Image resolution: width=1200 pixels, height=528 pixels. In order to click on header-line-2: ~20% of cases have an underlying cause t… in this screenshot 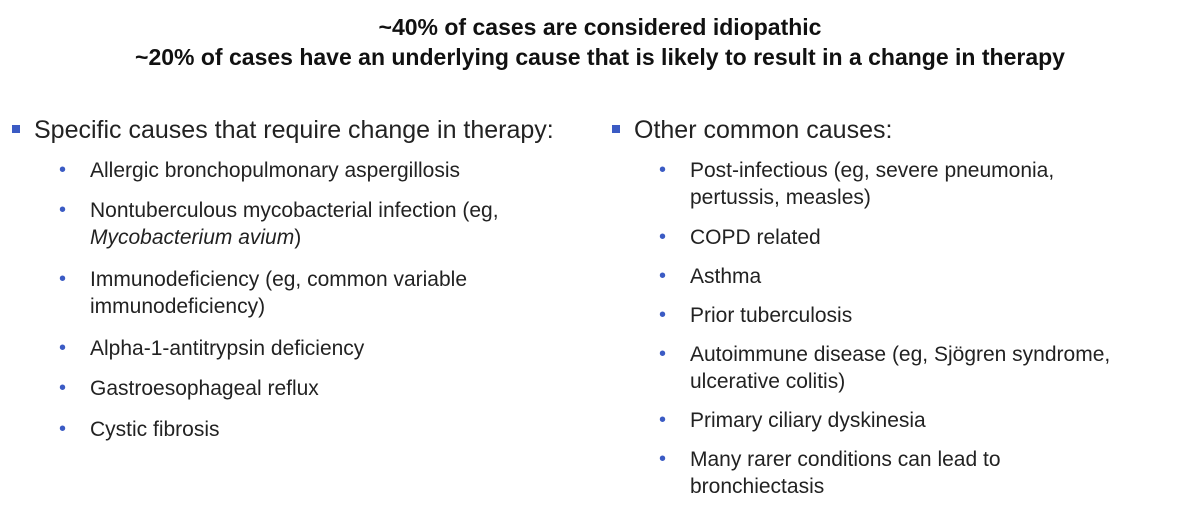, I will do `click(600, 57)`.